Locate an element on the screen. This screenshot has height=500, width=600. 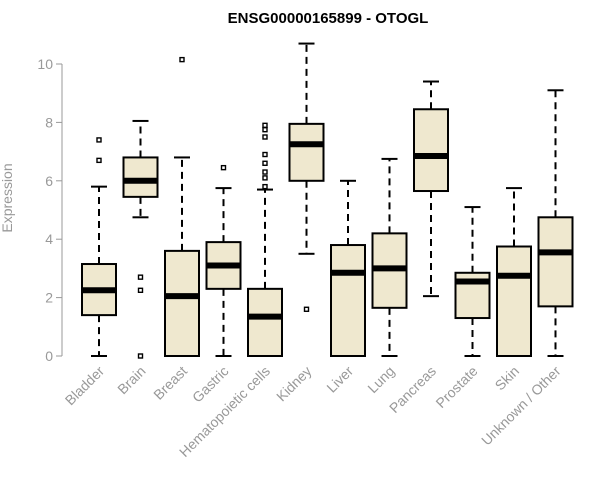
x-tick-label: Unknown / Other is located at coordinates (521, 406).